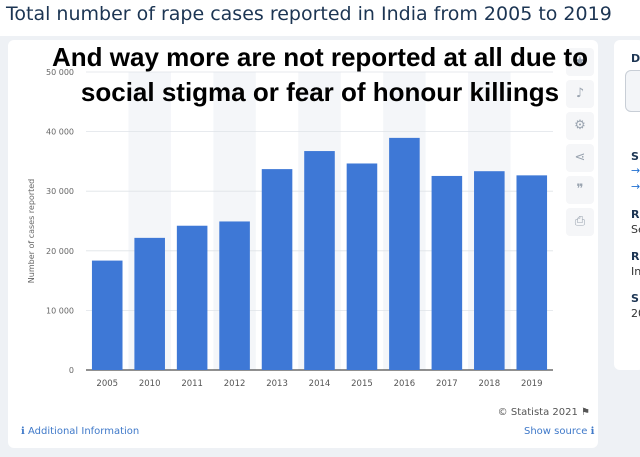 Image resolution: width=640 pixels, height=457 pixels. Describe the element at coordinates (580, 94) in the screenshot. I see `bell-icon: ♪` at that location.